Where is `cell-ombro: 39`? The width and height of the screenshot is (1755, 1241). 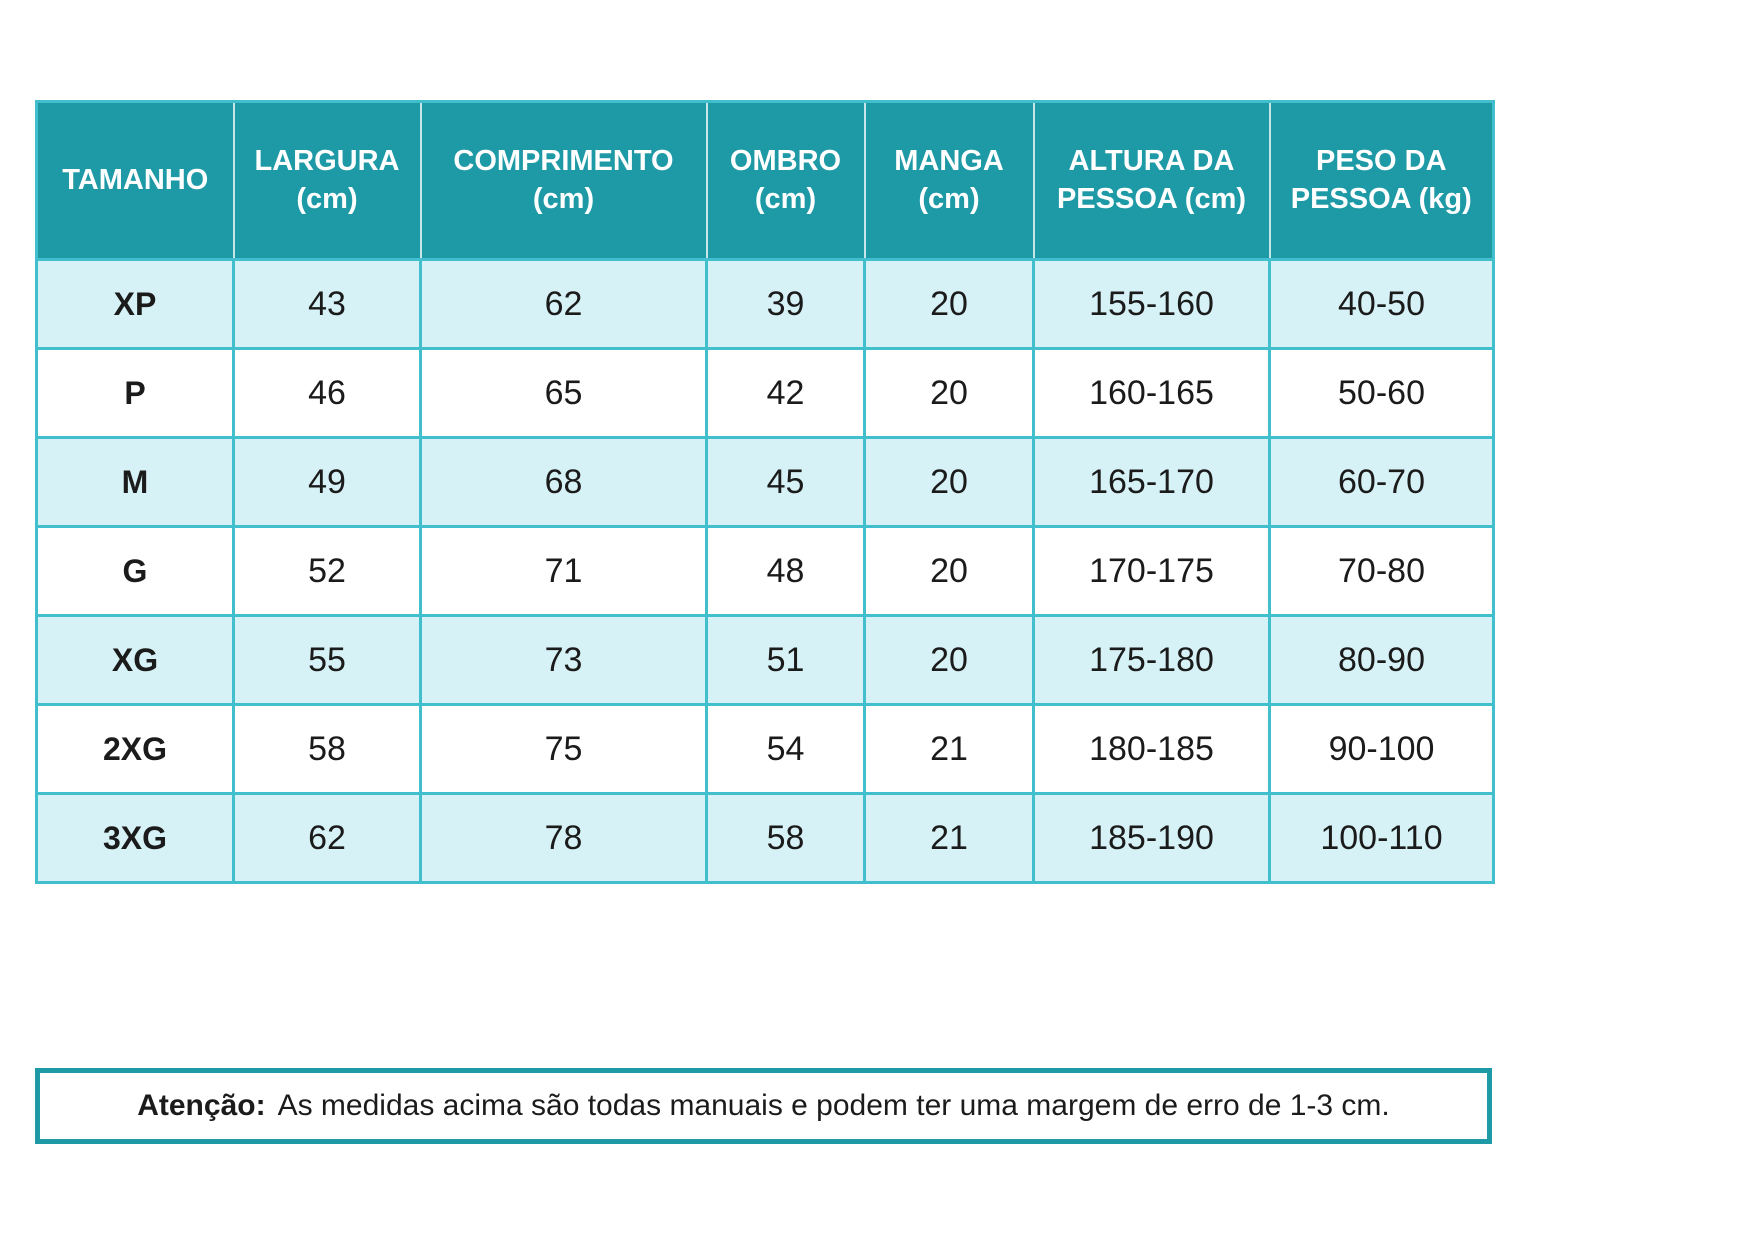 cell-ombro: 39 is located at coordinates (785, 304).